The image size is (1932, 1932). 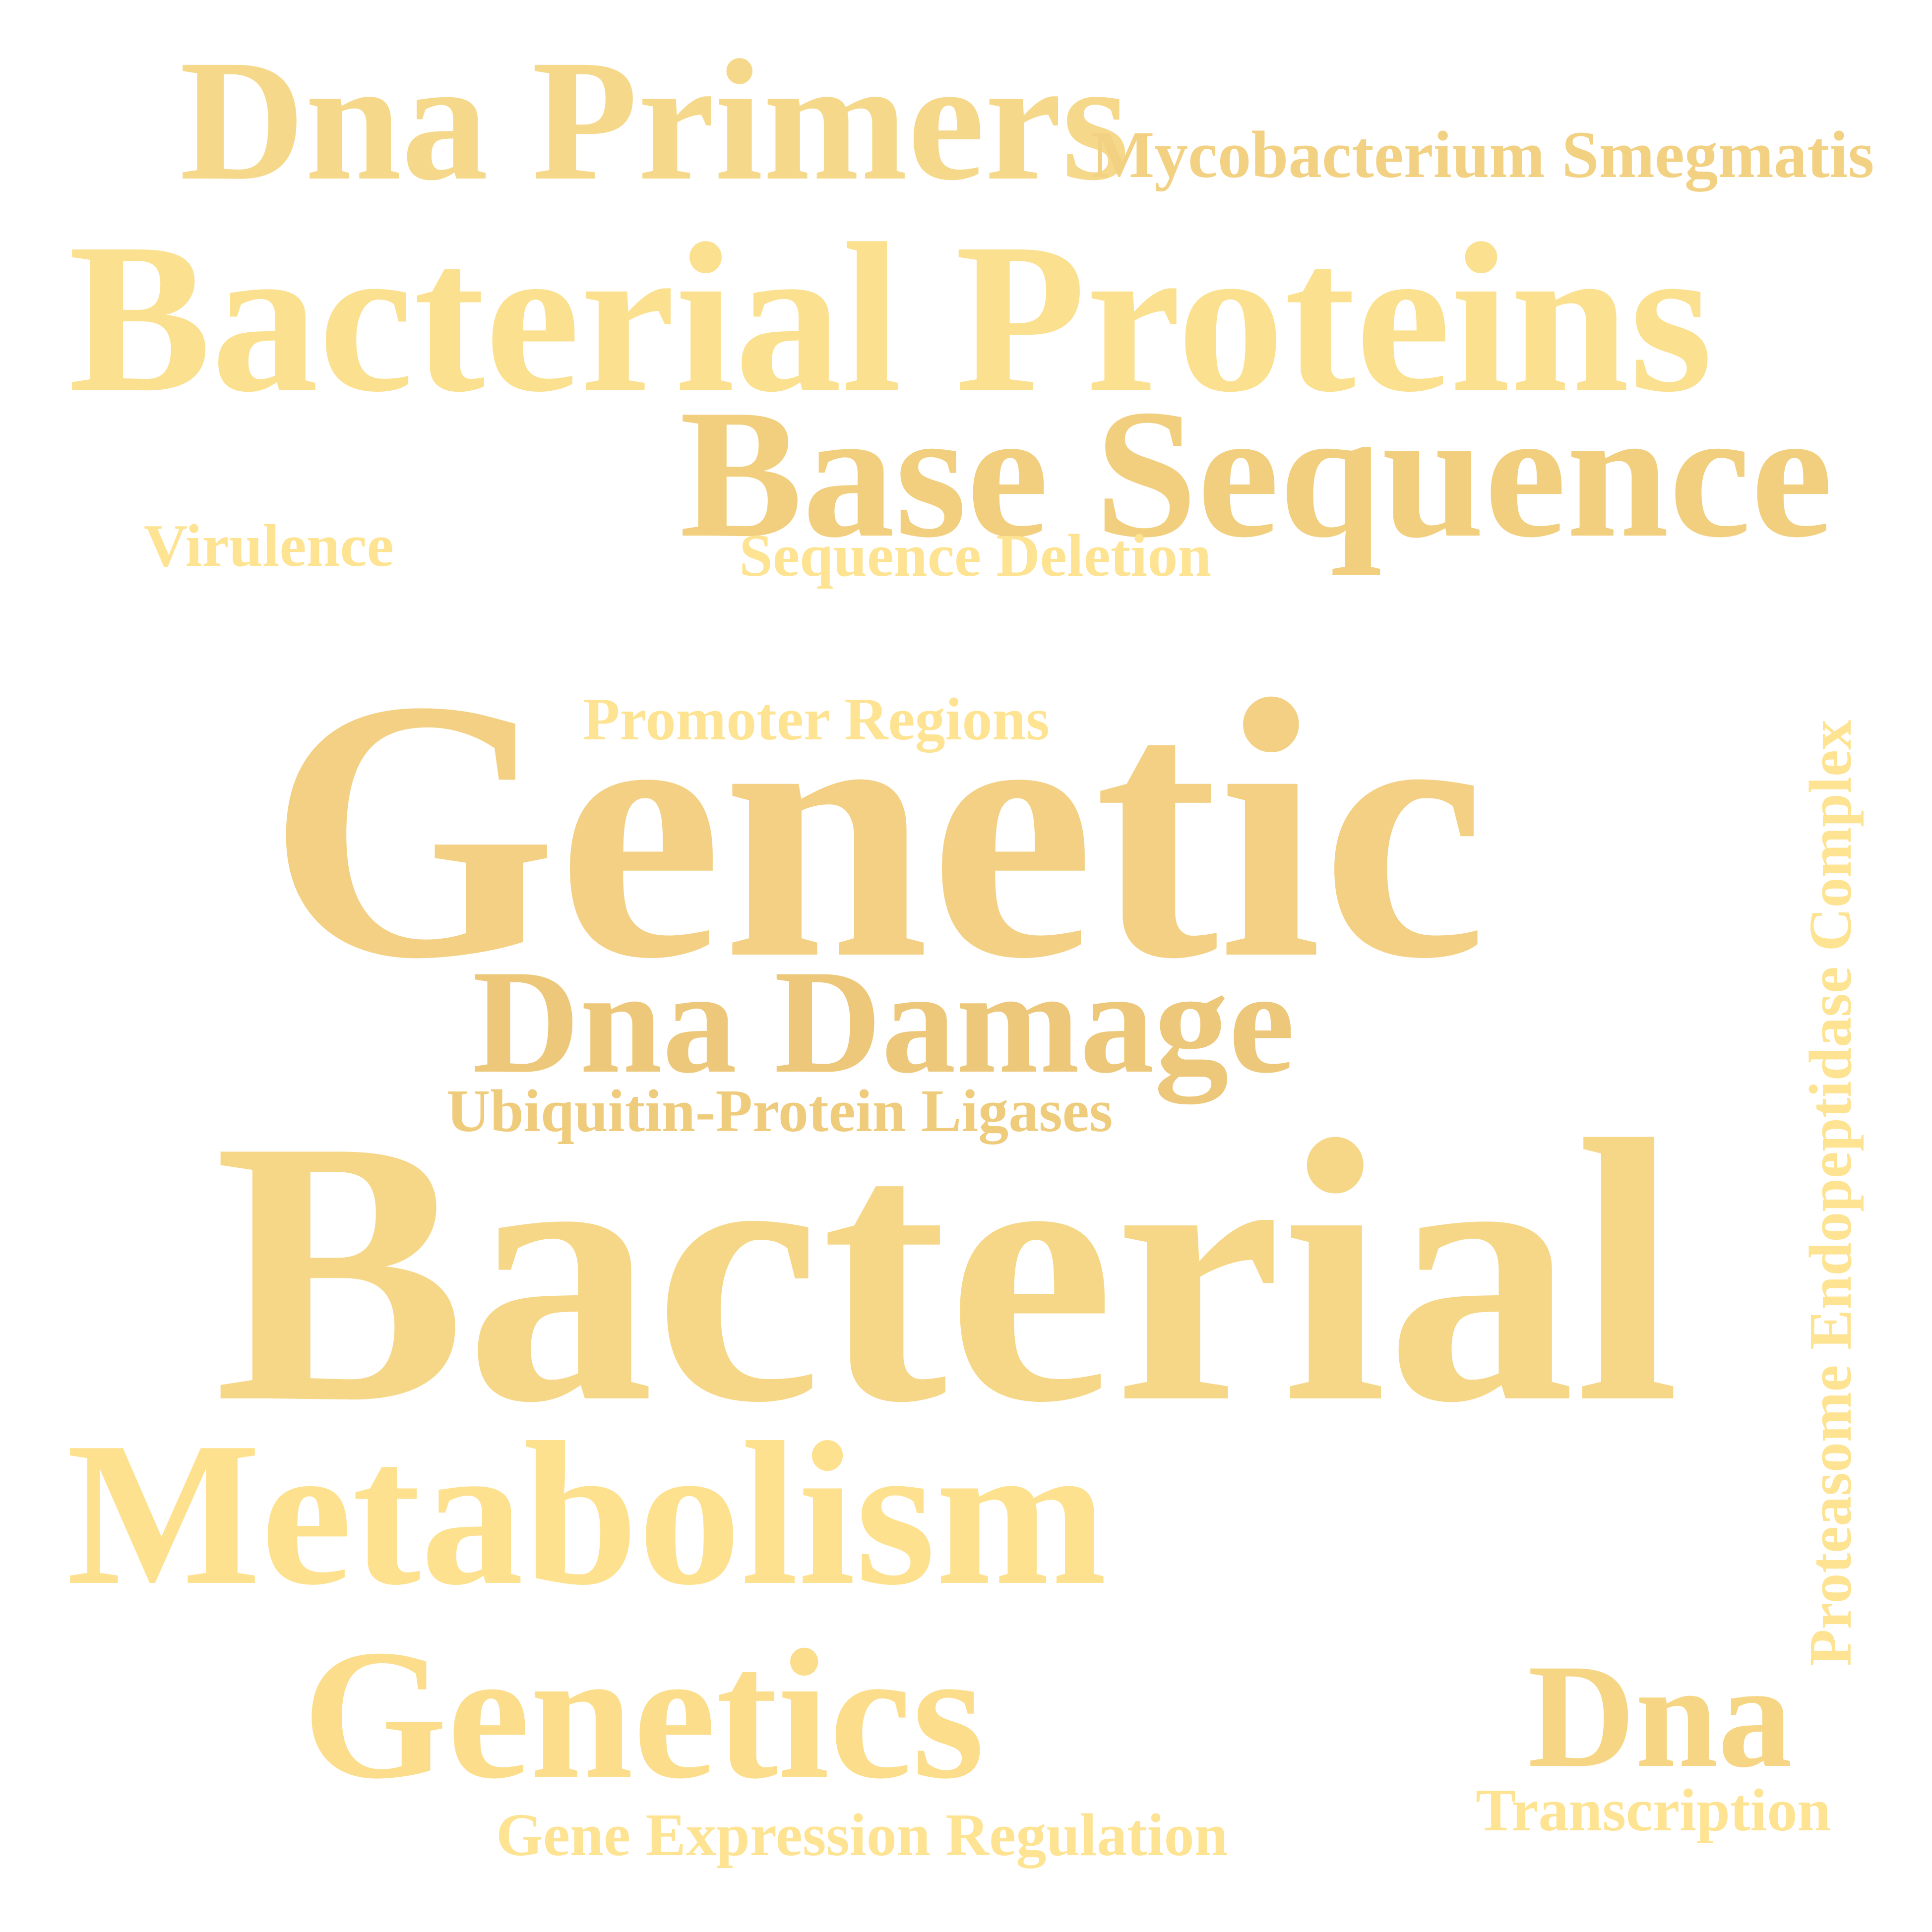 What do you see at coordinates (1256, 474) in the screenshot?
I see `word-base-sequence: Base Sequence` at bounding box center [1256, 474].